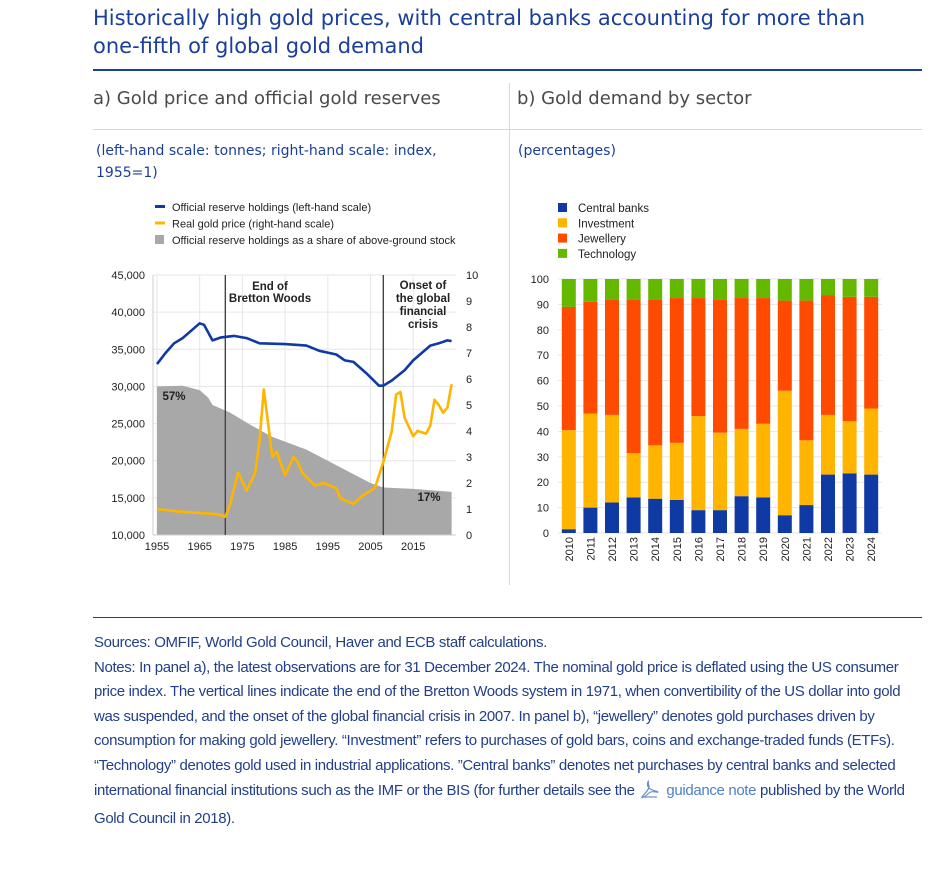 Image resolution: width=940 pixels, height=883 pixels. I want to click on panel-b-subtitle: (percentages), so click(567, 151).